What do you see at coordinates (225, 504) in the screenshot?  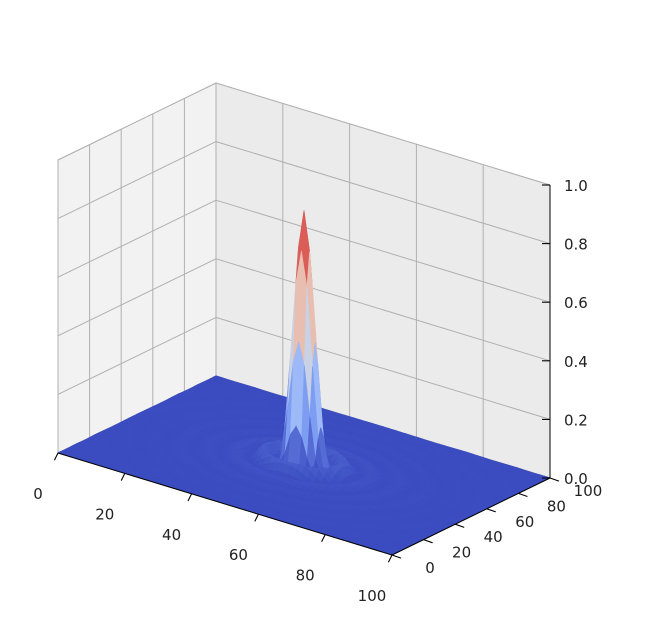 I see `x-axis-line` at bounding box center [225, 504].